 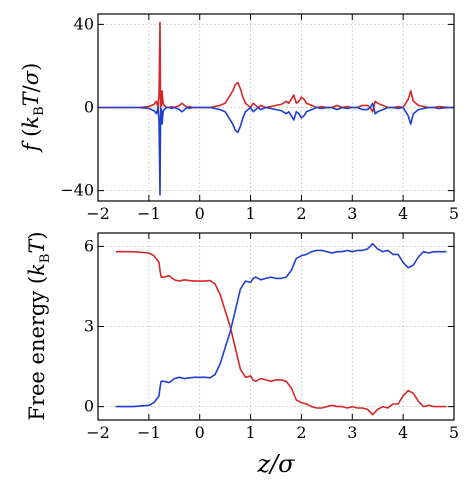 What do you see at coordinates (276, 67) in the screenshot?
I see `red-series-line` at bounding box center [276, 67].